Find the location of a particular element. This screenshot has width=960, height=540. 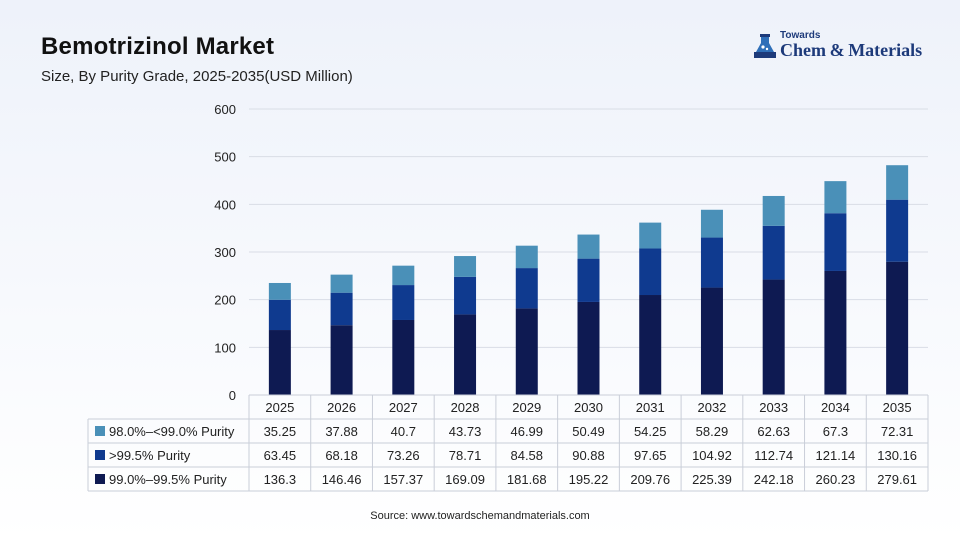

data-label: 40.7 is located at coordinates (403, 431).